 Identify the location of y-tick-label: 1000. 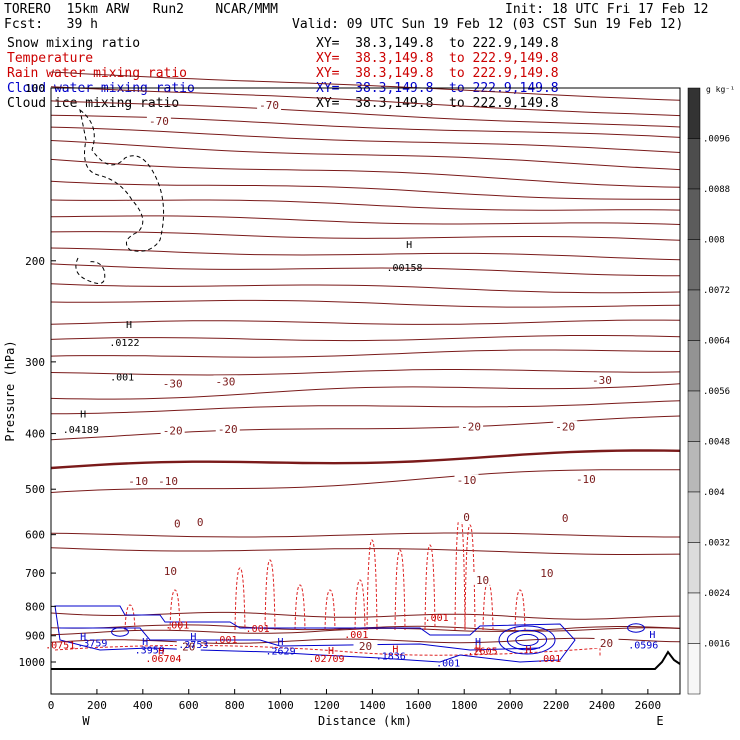
(32, 662).